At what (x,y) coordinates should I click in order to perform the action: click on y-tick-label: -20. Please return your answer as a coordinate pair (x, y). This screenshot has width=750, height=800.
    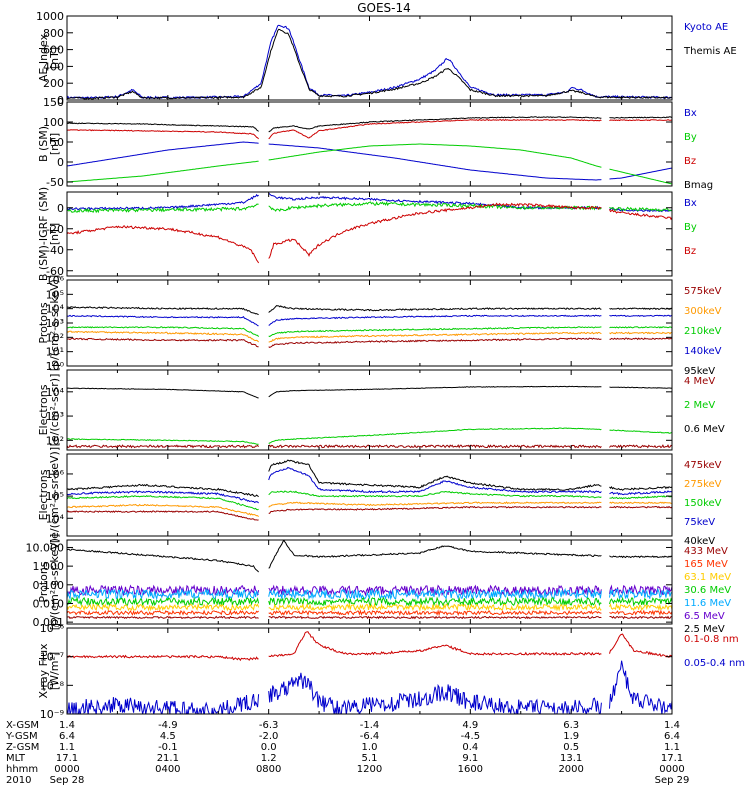
    Looking at the image, I should click on (55, 229).